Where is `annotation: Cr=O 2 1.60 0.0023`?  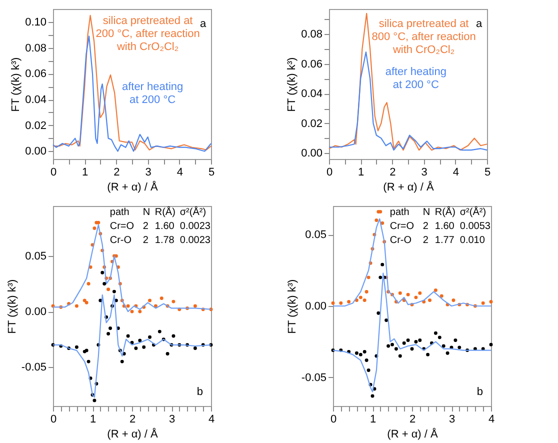 annotation: Cr=O 2 1.60 0.0023 is located at coordinates (160, 226).